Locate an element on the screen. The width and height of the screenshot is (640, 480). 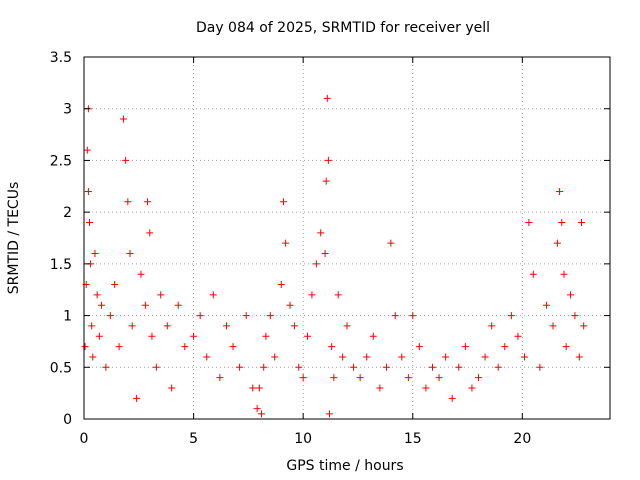
y-tick-label: 3 is located at coordinates (67, 110).